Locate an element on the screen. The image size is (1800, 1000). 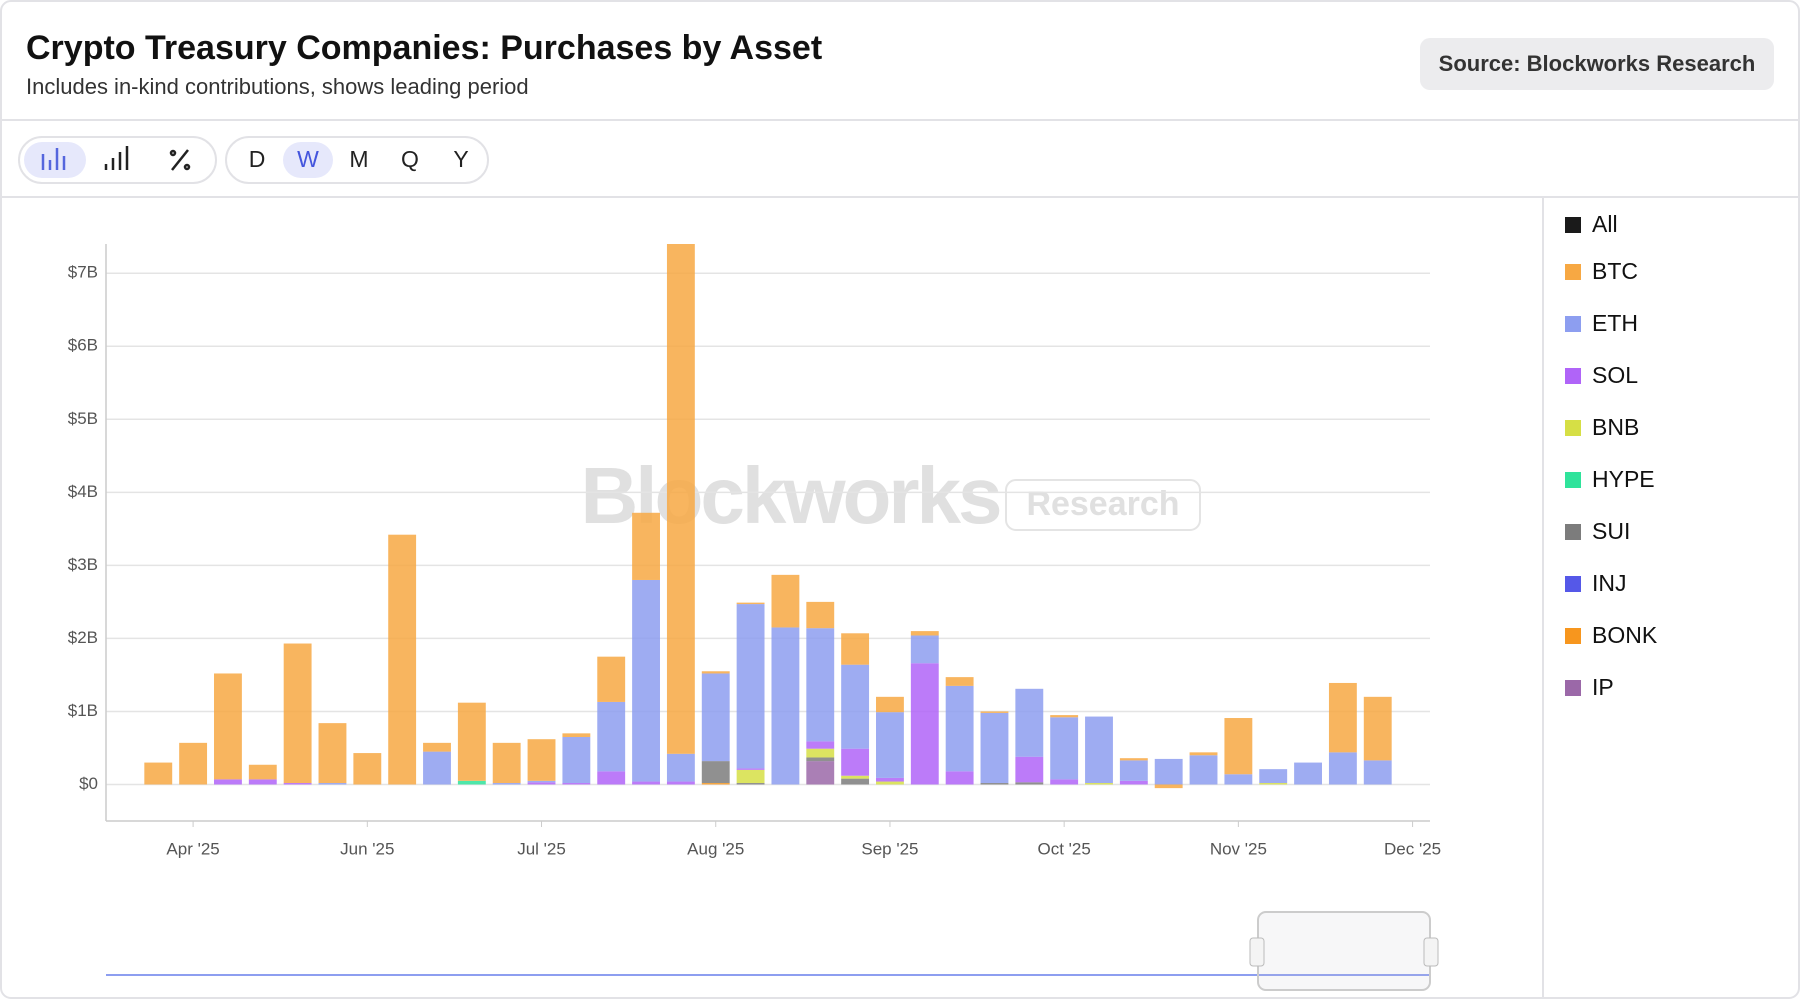
x-tick-label: Aug '25 is located at coordinates (715, 848).